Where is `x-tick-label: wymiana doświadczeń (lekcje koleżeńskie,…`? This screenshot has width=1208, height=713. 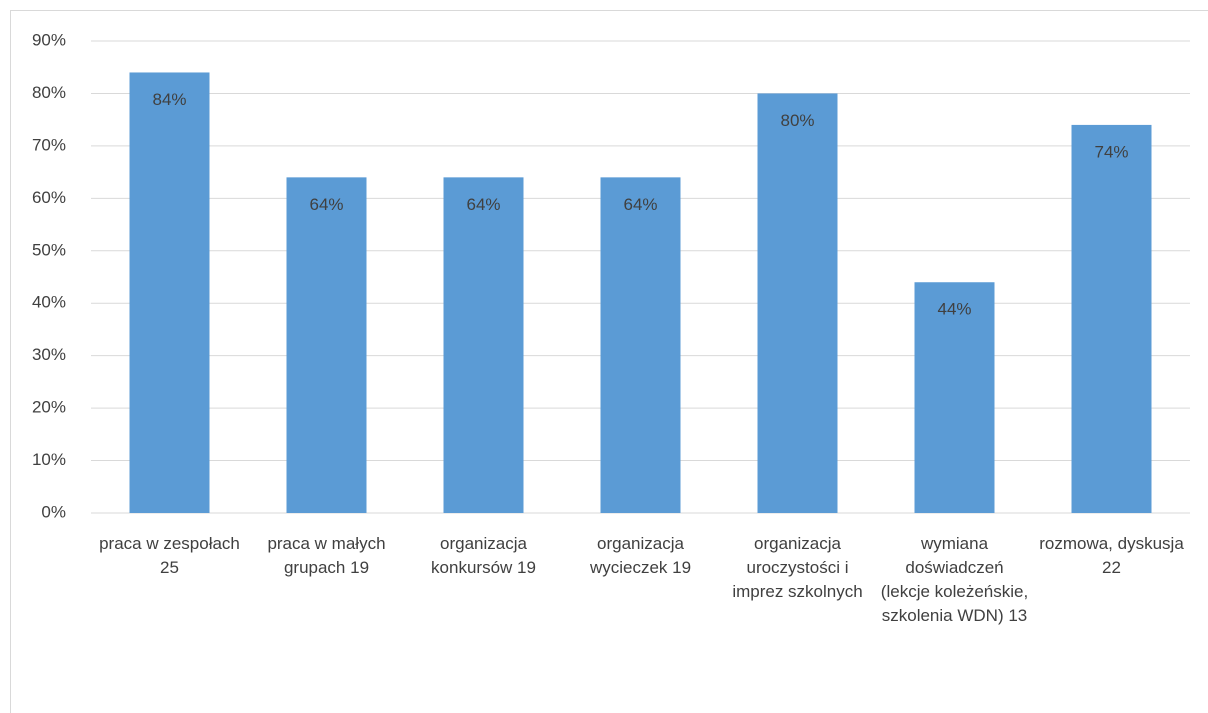 x-tick-label: wymiana doświadczeń (lekcje koleżeńskie,… is located at coordinates (954, 579).